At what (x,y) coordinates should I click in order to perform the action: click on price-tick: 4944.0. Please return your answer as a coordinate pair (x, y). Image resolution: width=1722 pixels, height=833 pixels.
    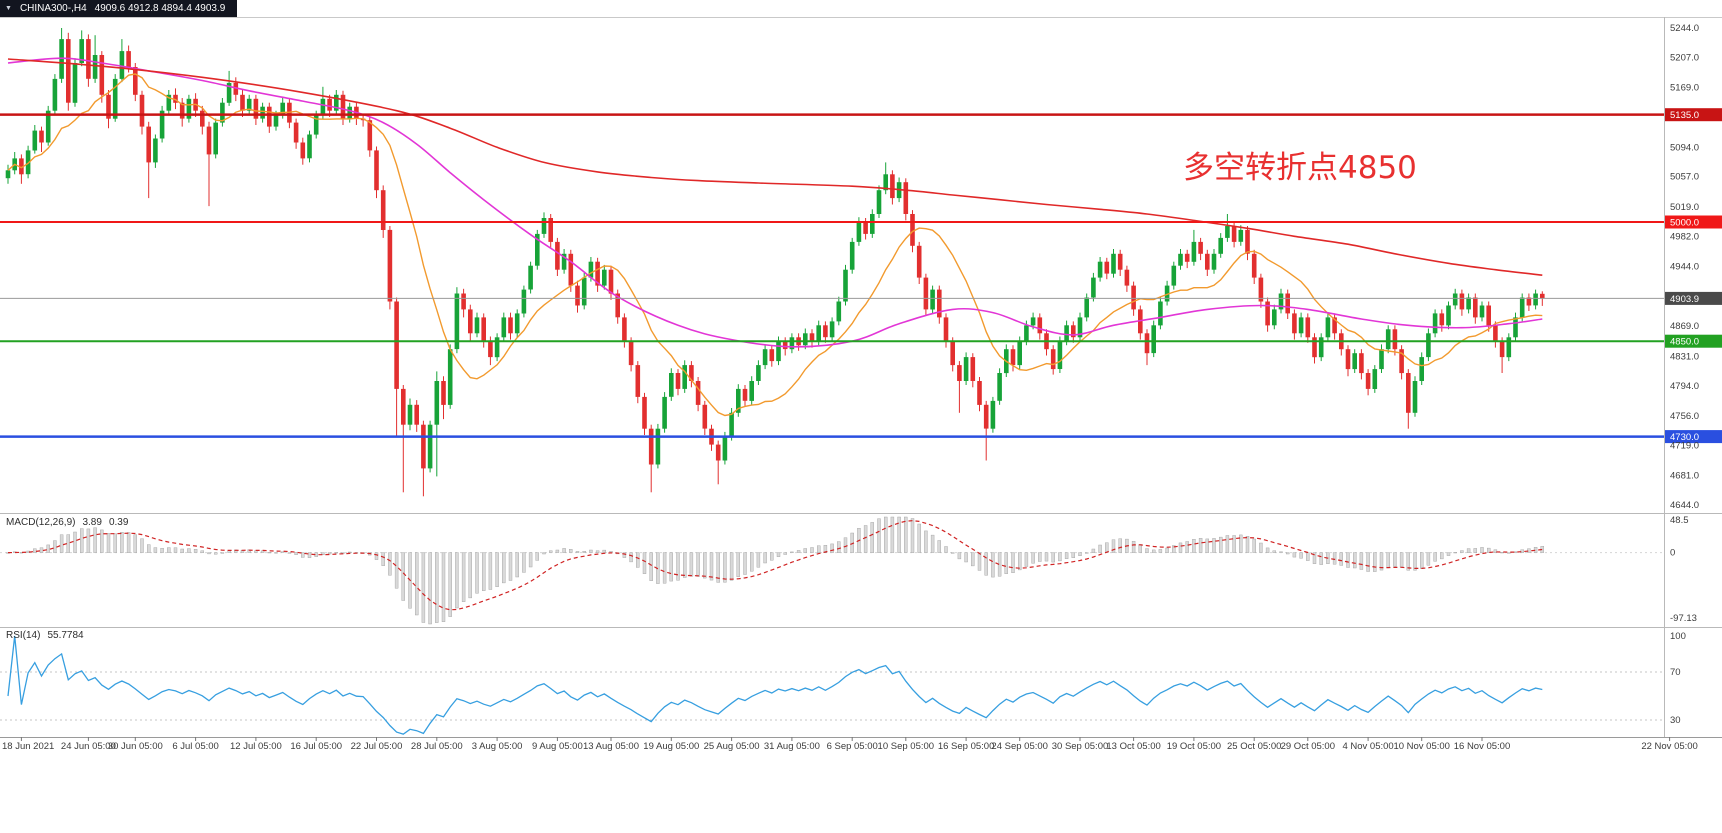
    Looking at the image, I should click on (1684, 267).